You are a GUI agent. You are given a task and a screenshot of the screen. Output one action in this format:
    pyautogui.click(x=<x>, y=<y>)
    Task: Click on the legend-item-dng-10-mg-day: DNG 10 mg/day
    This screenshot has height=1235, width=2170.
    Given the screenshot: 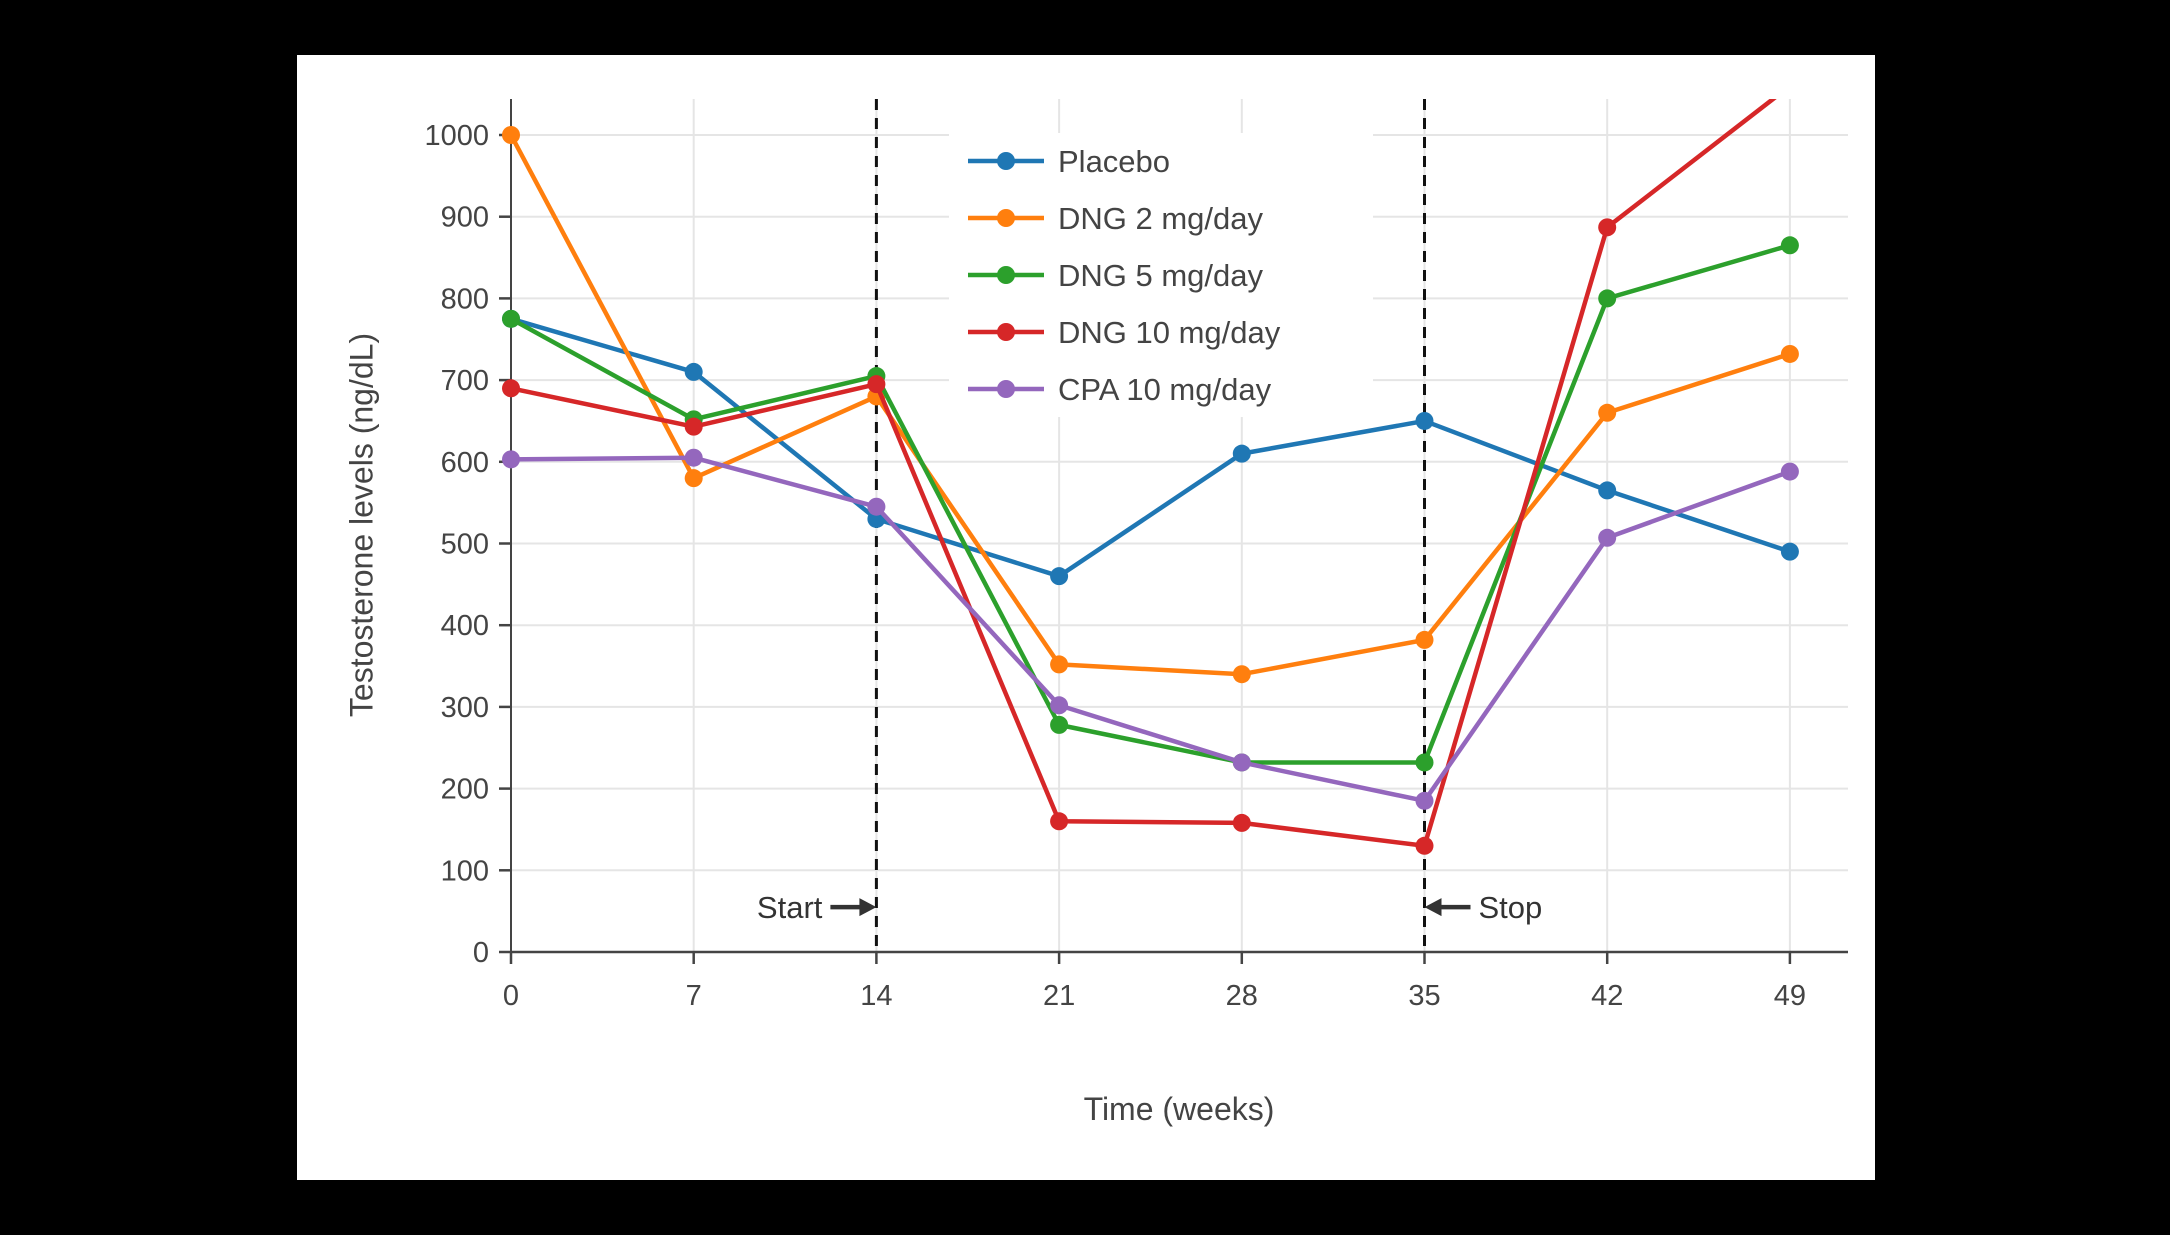 What is the action you would take?
    pyautogui.click(x=1124, y=332)
    